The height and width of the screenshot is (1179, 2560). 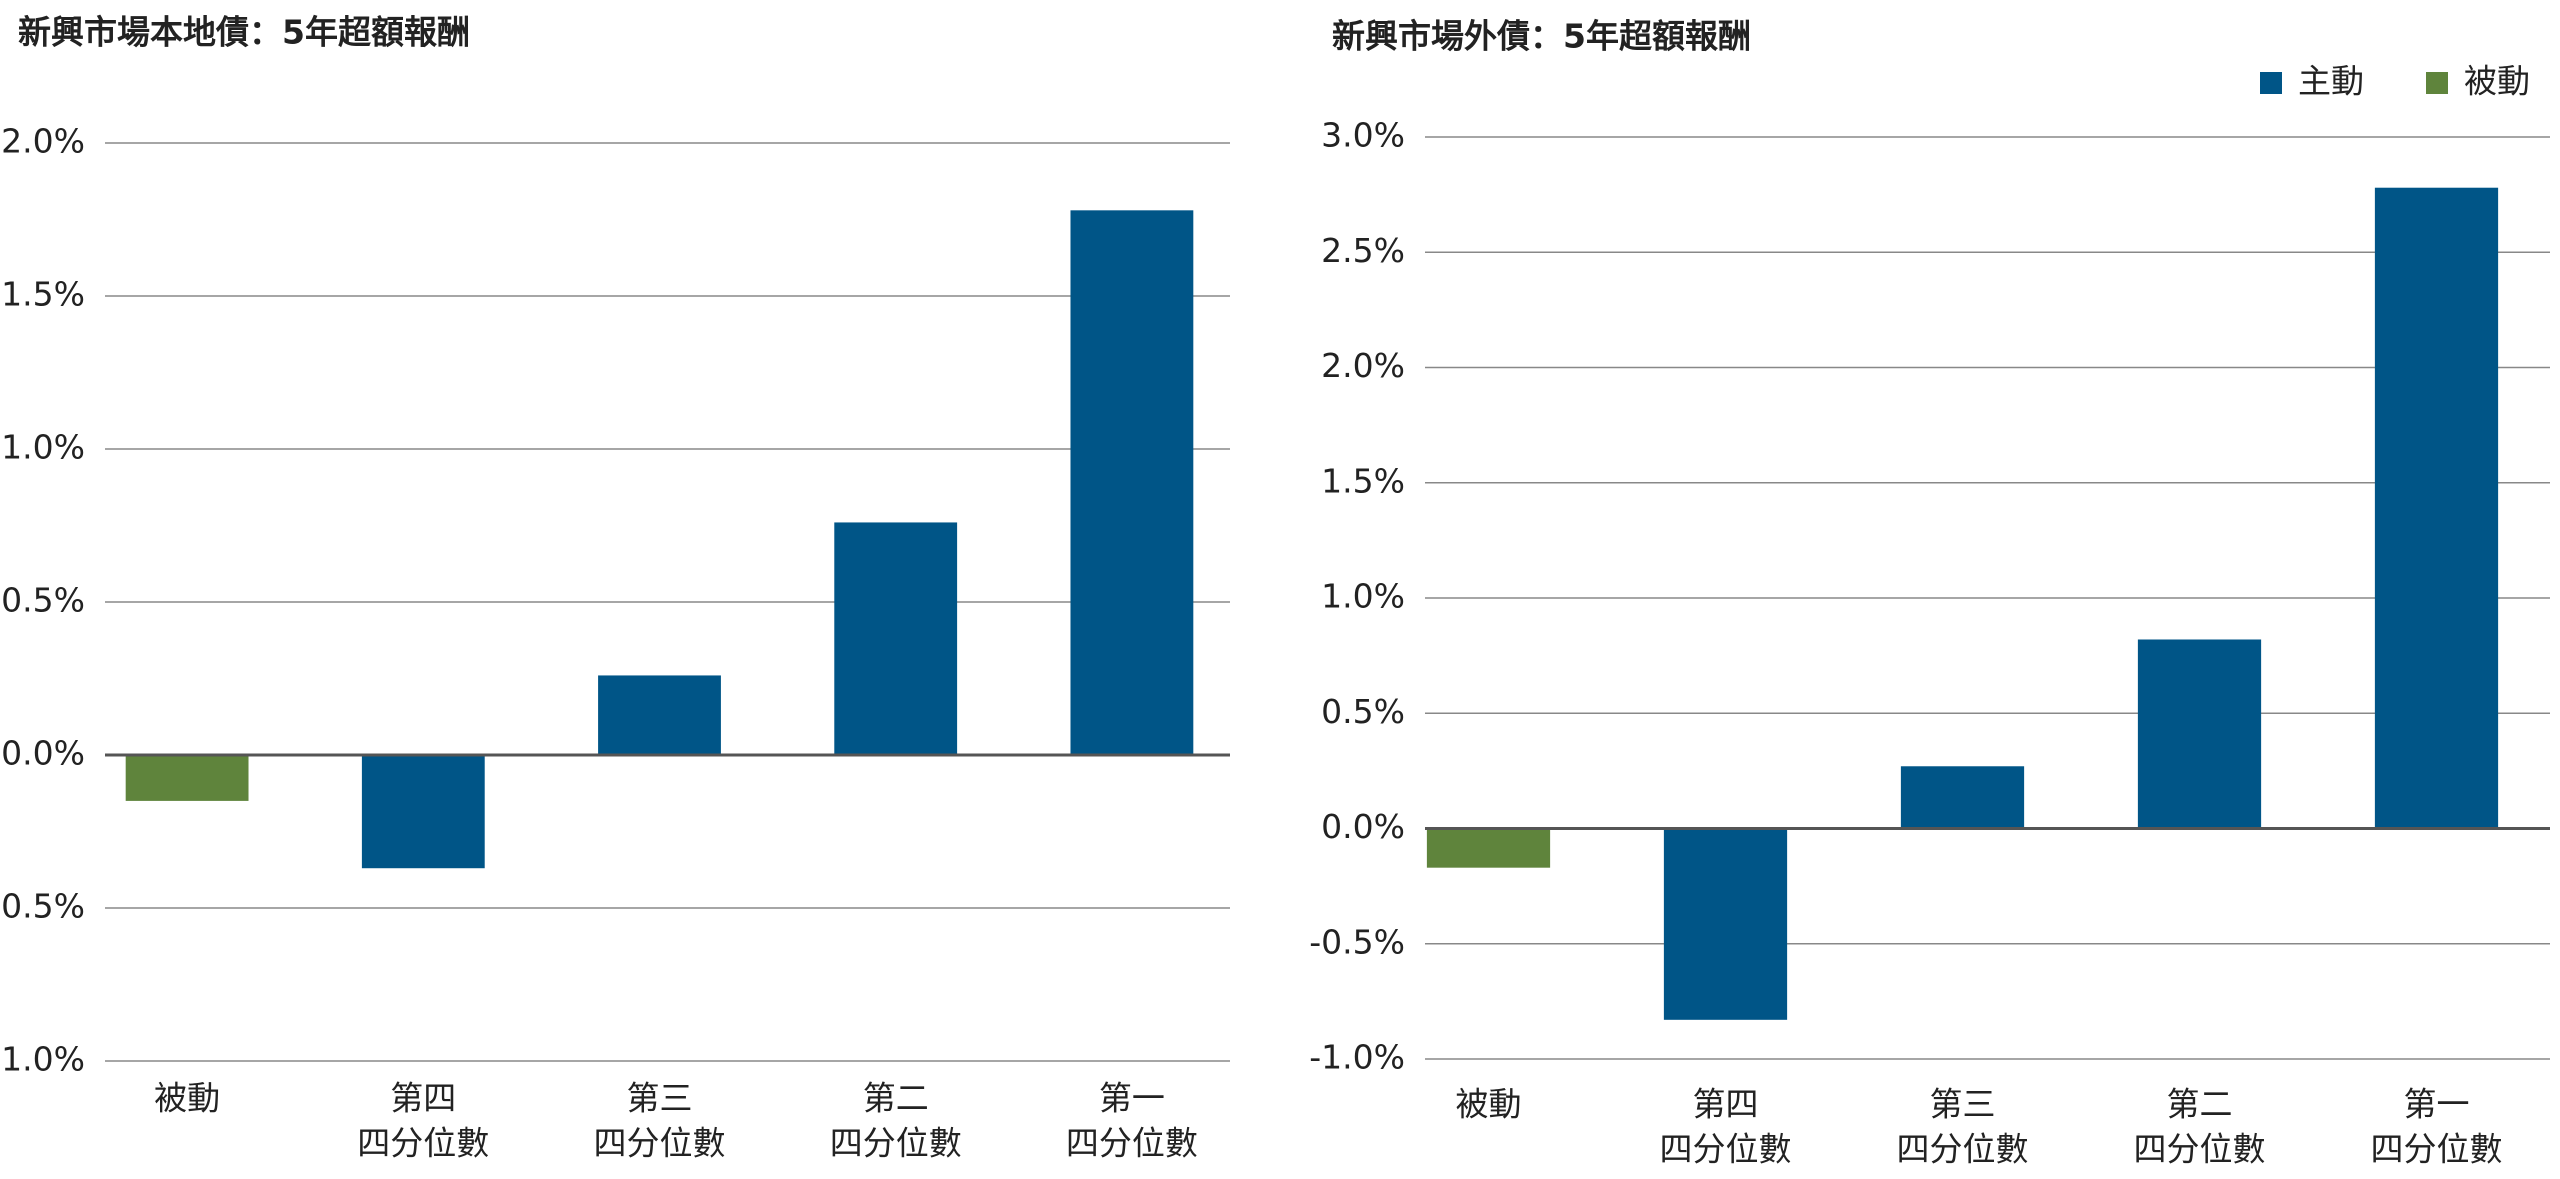 I want to click on y-tick-label: 2.5%, so click(x=1363, y=250).